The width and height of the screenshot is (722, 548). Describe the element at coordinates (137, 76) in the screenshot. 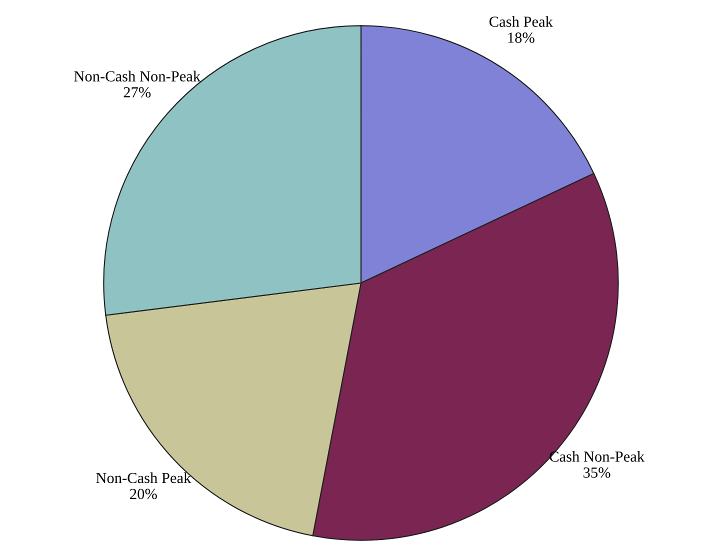

I see `slice-label: Non-Cash Non-Peak` at that location.